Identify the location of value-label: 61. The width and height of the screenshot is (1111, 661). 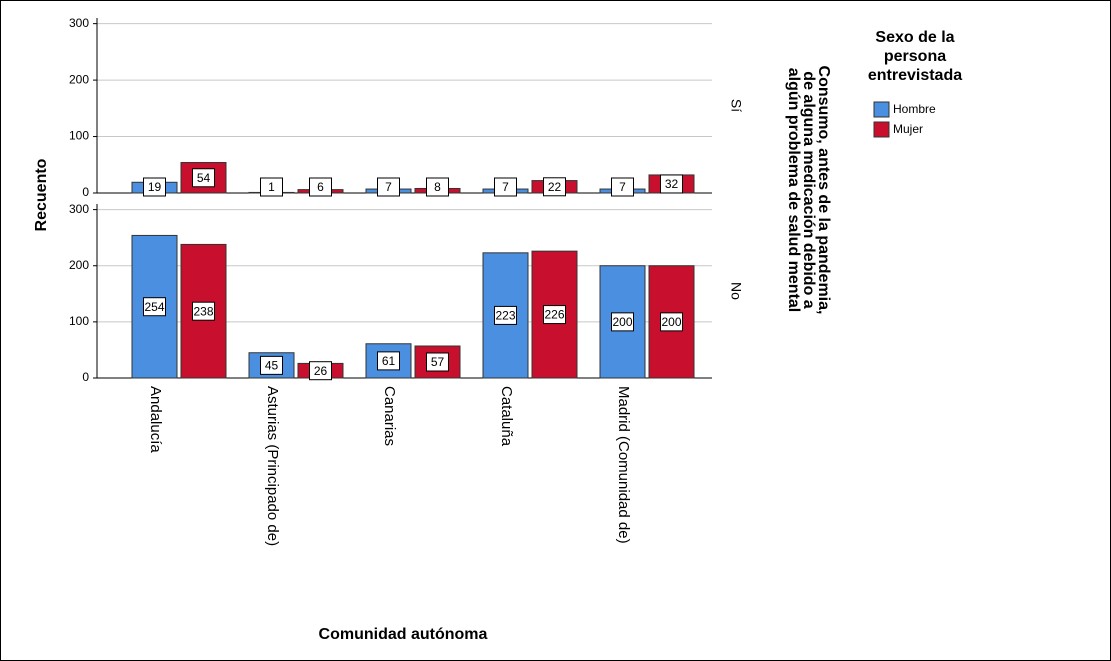
(389, 361).